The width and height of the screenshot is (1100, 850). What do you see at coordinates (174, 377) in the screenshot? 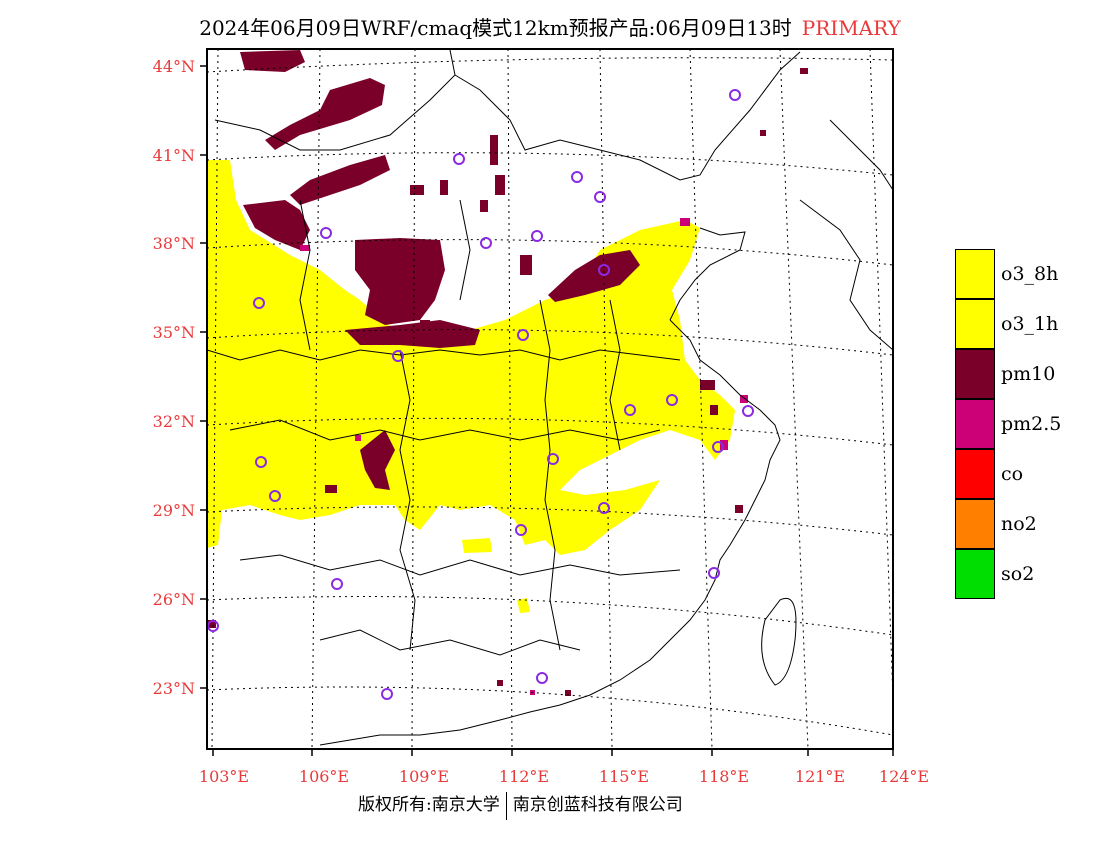
I see `latitude-labels: 44°N 41°N 38°N 35°N 32°N 29°N 26°N 23°N` at bounding box center [174, 377].